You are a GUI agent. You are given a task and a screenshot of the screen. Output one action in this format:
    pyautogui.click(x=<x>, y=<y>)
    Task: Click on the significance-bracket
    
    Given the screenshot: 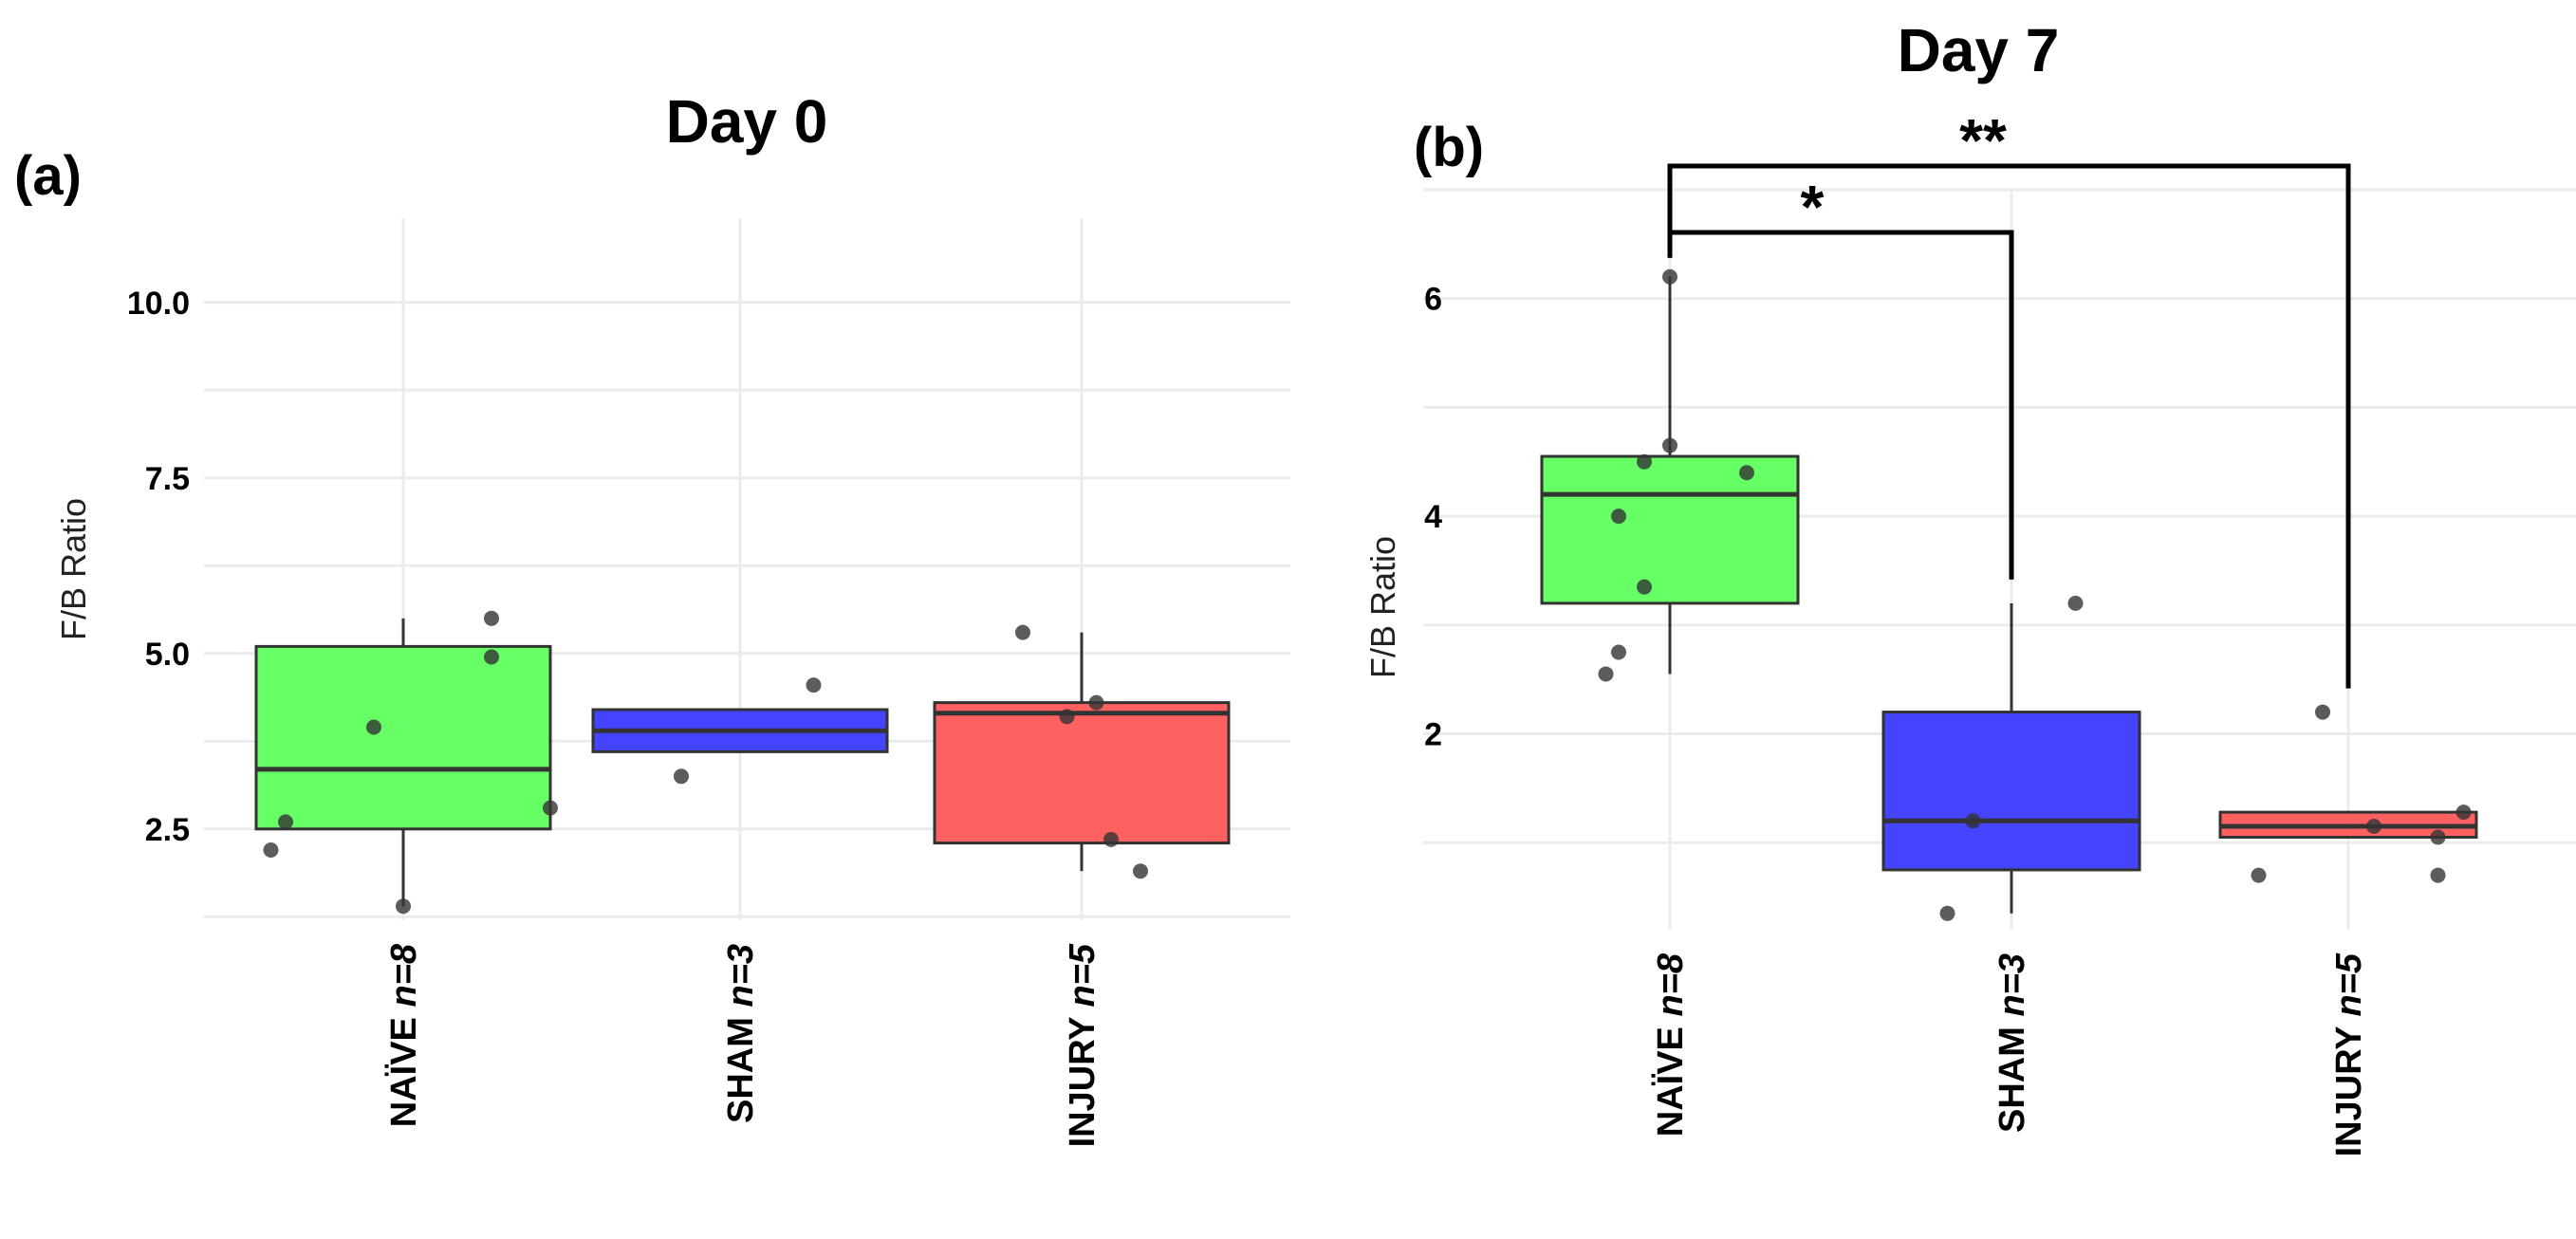 What is the action you would take?
    pyautogui.click(x=2009, y=426)
    